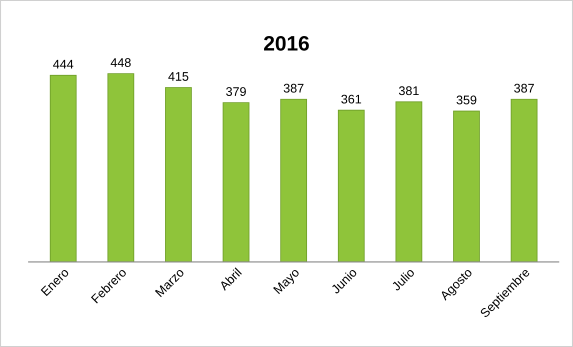 This screenshot has height=347, width=573. What do you see at coordinates (351, 99) in the screenshot?
I see `data-label: 361` at bounding box center [351, 99].